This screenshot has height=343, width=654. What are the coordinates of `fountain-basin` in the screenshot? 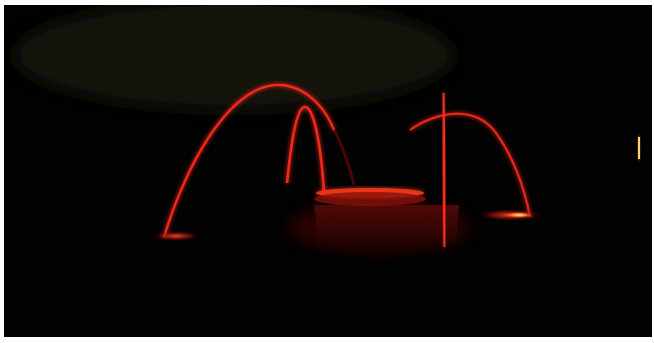 It's located at (386, 226).